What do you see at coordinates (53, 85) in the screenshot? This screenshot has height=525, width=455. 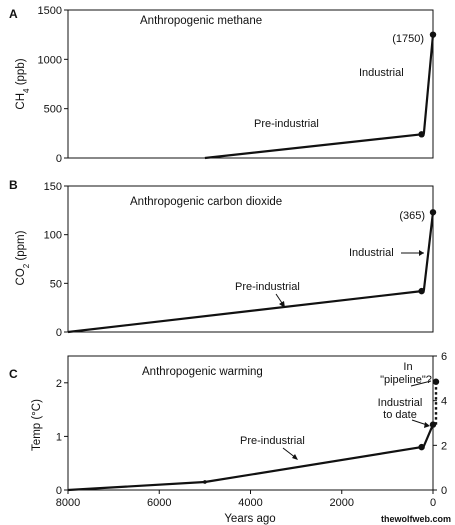 I see `panel-a-y-ticks: 0 500 1000 1500` at bounding box center [53, 85].